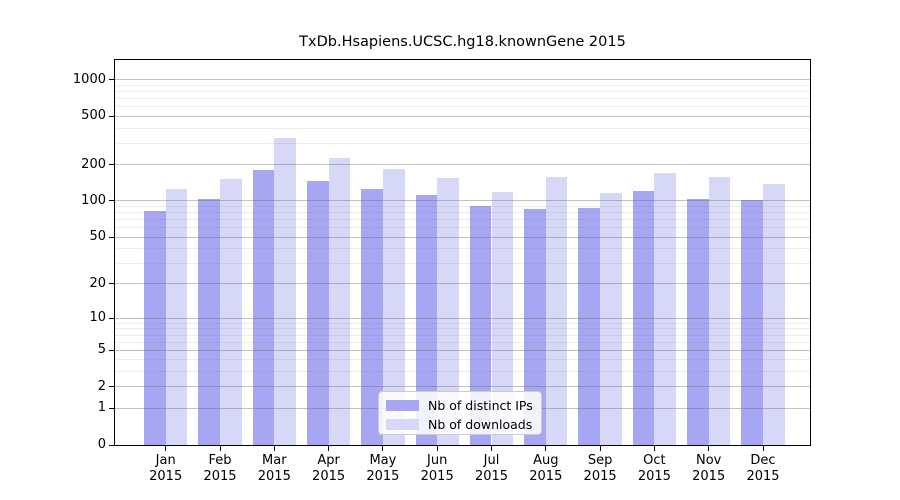  Describe the element at coordinates (101, 444) in the screenshot. I see `y-tick-label: 0` at that location.